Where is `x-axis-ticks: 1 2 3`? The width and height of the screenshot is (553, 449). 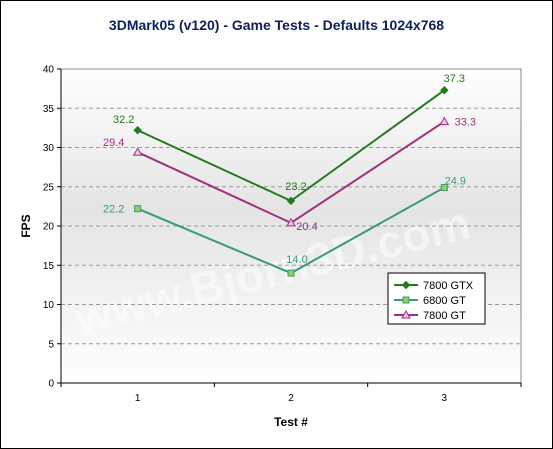 x-axis-ticks: 1 2 3 is located at coordinates (291, 393).